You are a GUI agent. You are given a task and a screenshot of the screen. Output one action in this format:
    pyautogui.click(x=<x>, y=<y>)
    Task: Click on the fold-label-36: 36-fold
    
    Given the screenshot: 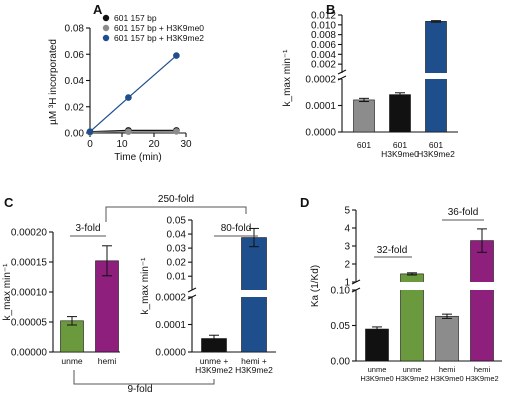 What is the action you would take?
    pyautogui.click(x=463, y=212)
    